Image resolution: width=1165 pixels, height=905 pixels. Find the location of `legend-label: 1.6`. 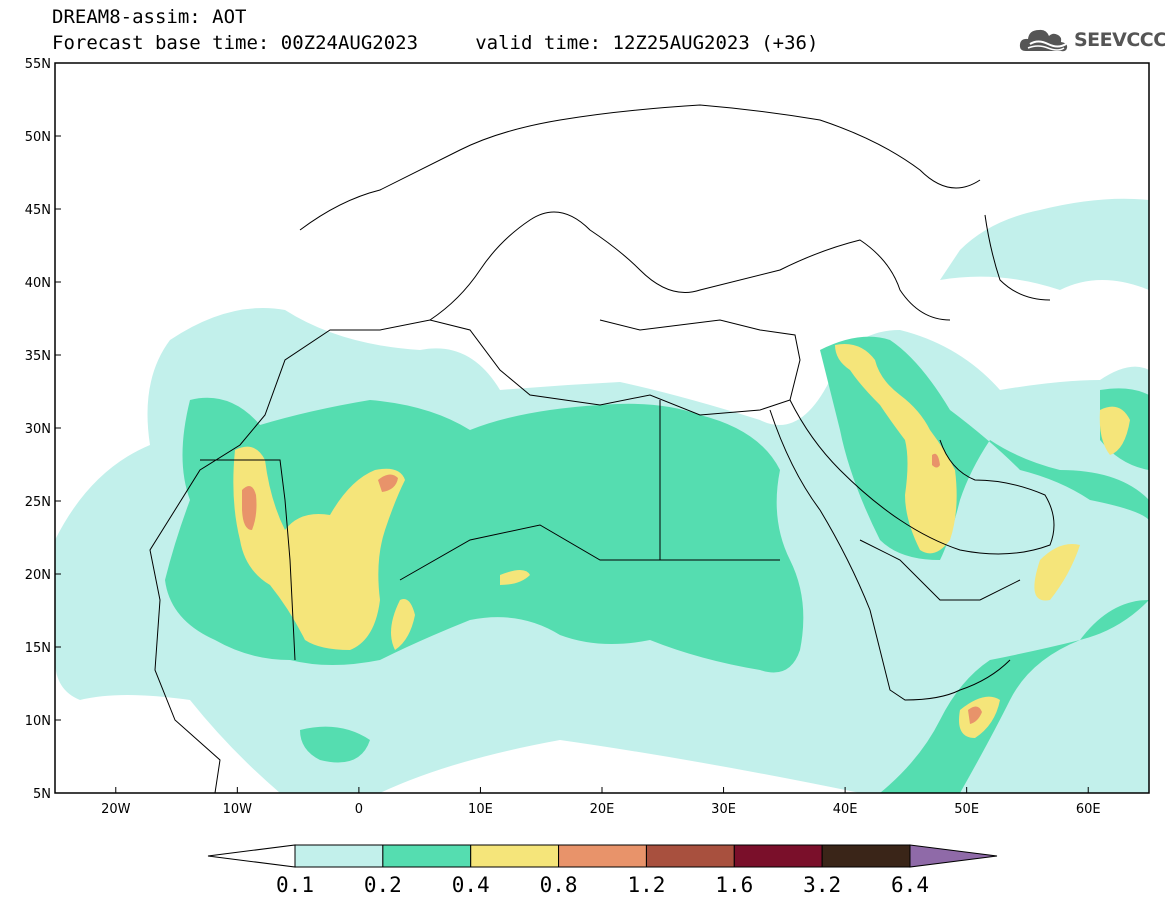

legend-label: 1.6 is located at coordinates (734, 885).